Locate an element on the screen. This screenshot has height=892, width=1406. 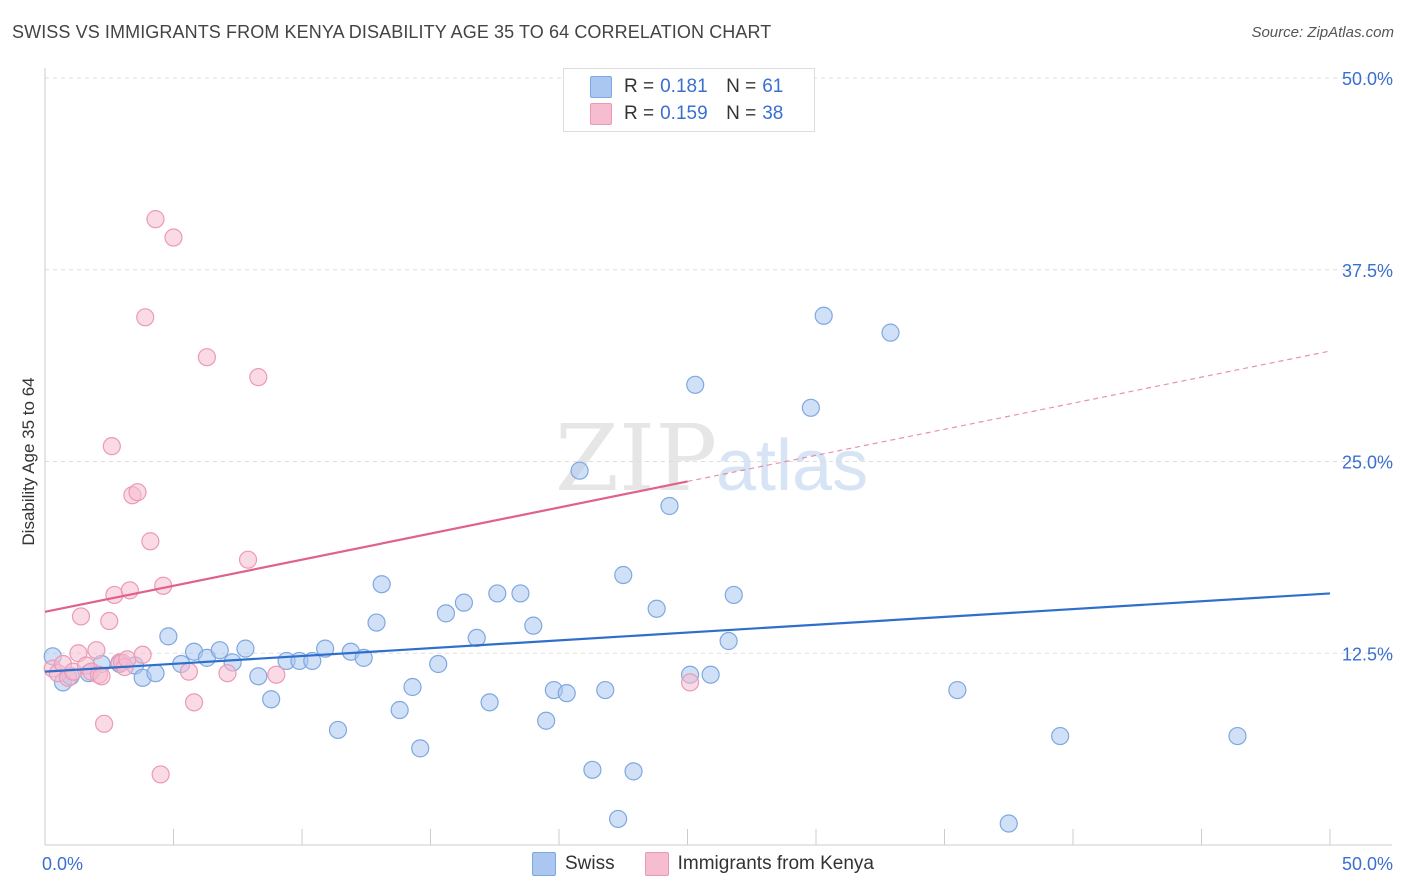
stats-legend-row-swiss: R = 0.181 N = 61 is located at coordinates (686, 87).